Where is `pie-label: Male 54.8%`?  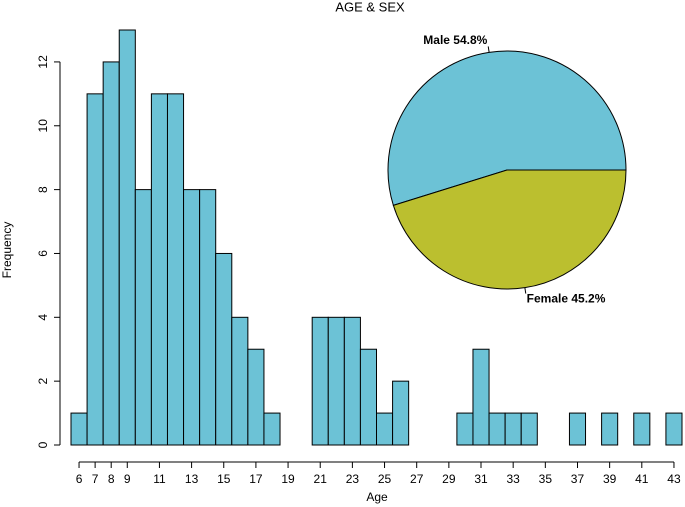
pie-label: Male 54.8% is located at coordinates (455, 40).